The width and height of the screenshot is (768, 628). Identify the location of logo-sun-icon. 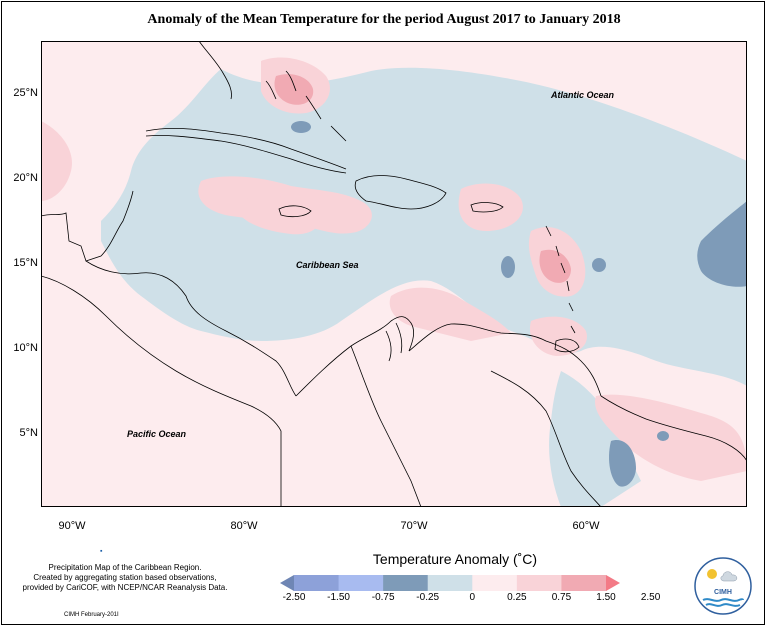
(712, 574).